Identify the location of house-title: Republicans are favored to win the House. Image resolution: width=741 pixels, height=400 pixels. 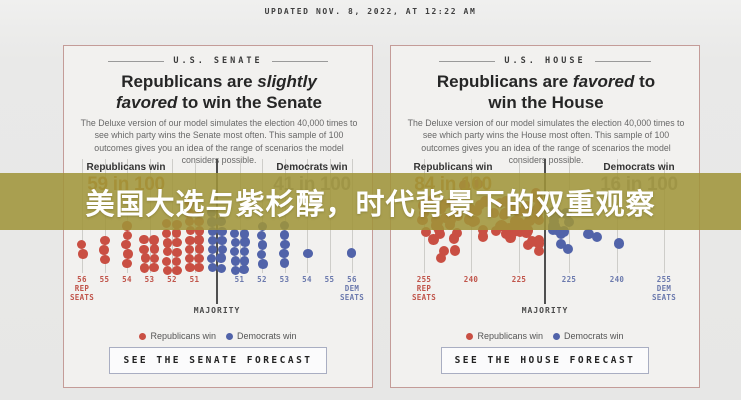
(546, 92).